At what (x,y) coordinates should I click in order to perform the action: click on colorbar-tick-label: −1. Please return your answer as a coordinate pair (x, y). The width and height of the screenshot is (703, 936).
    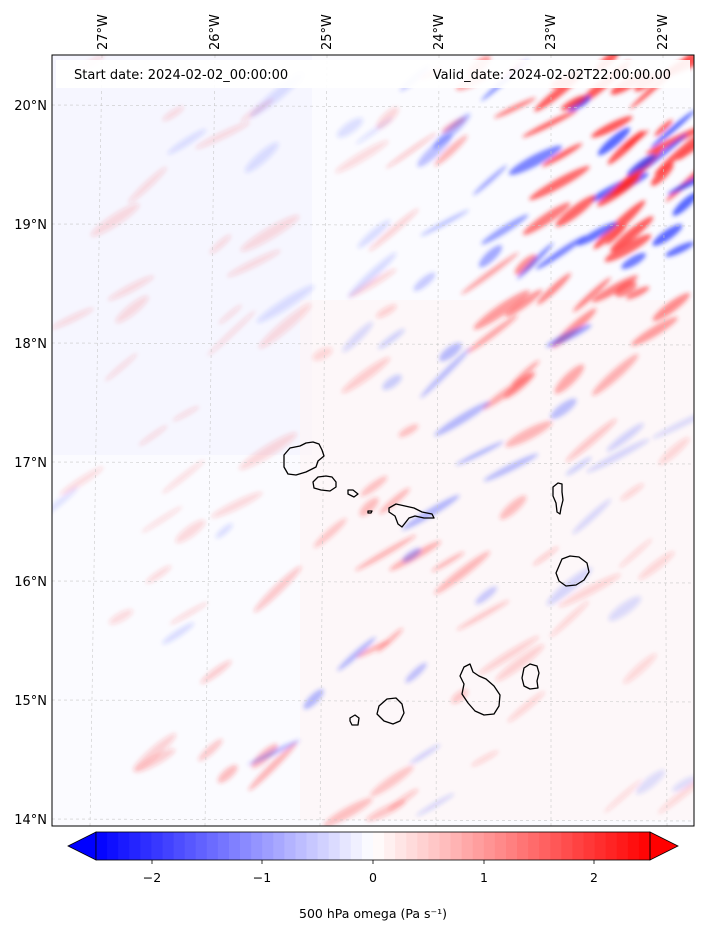
    Looking at the image, I should click on (262, 877).